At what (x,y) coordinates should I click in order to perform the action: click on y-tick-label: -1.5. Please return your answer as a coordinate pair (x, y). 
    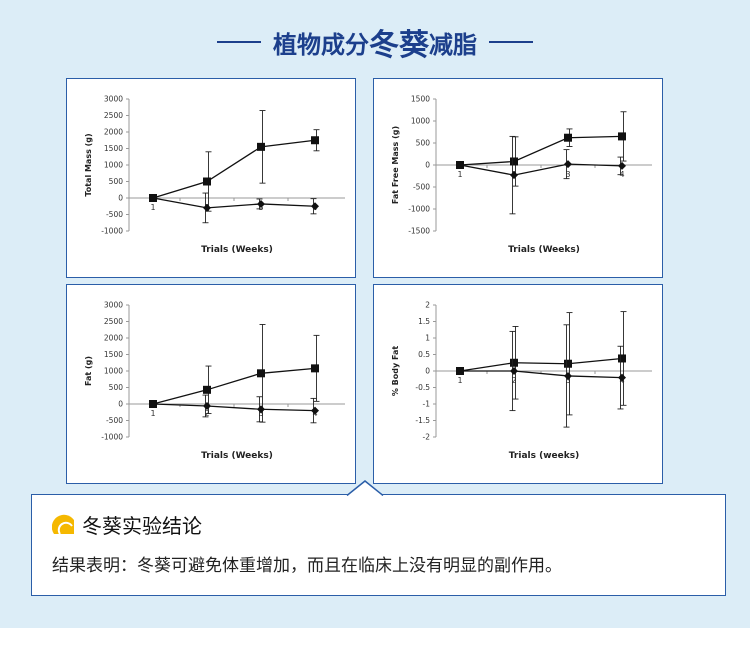
    Looking at the image, I should click on (422, 420).